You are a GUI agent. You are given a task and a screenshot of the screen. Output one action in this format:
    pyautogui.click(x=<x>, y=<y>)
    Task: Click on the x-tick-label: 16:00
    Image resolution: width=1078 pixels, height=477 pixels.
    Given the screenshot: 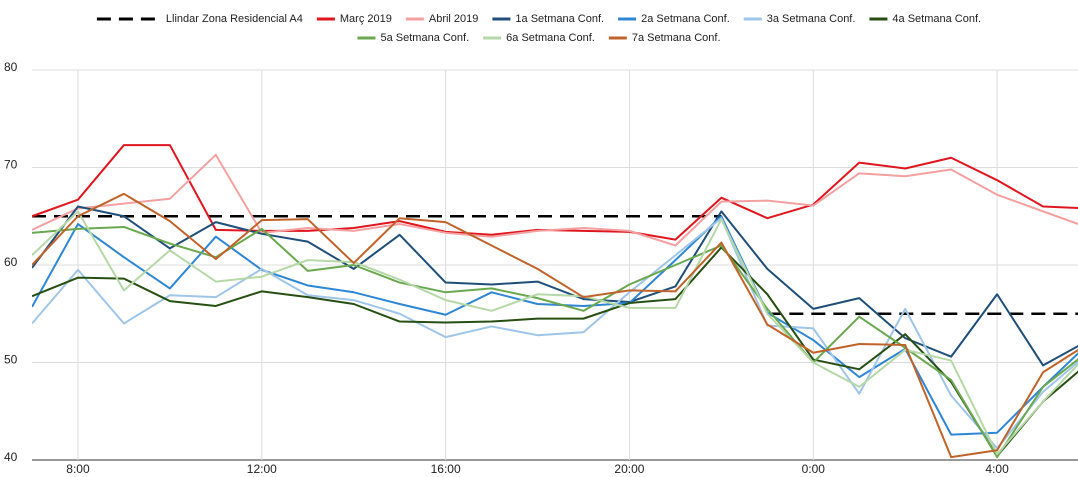 What is the action you would take?
    pyautogui.click(x=446, y=469)
    